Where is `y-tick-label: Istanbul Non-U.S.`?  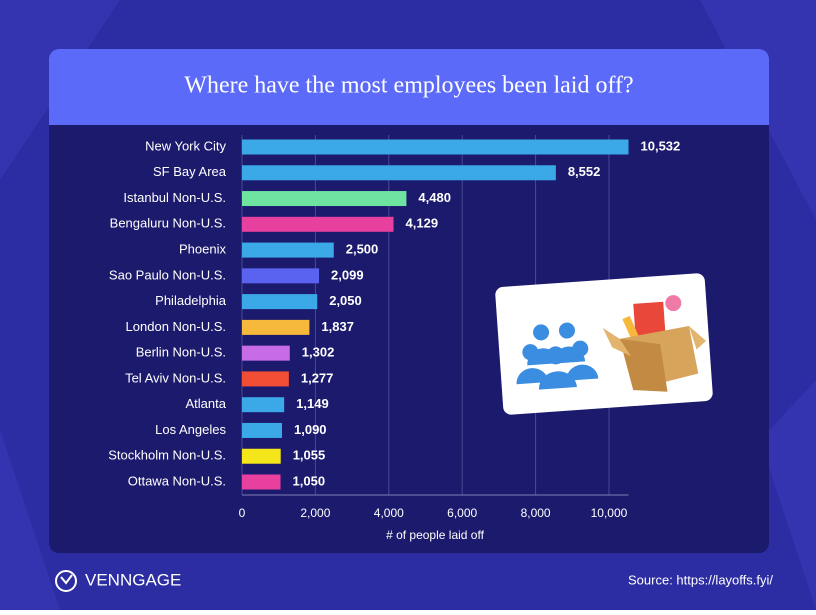
y-tick-label: Istanbul Non-U.S. is located at coordinates (174, 197).